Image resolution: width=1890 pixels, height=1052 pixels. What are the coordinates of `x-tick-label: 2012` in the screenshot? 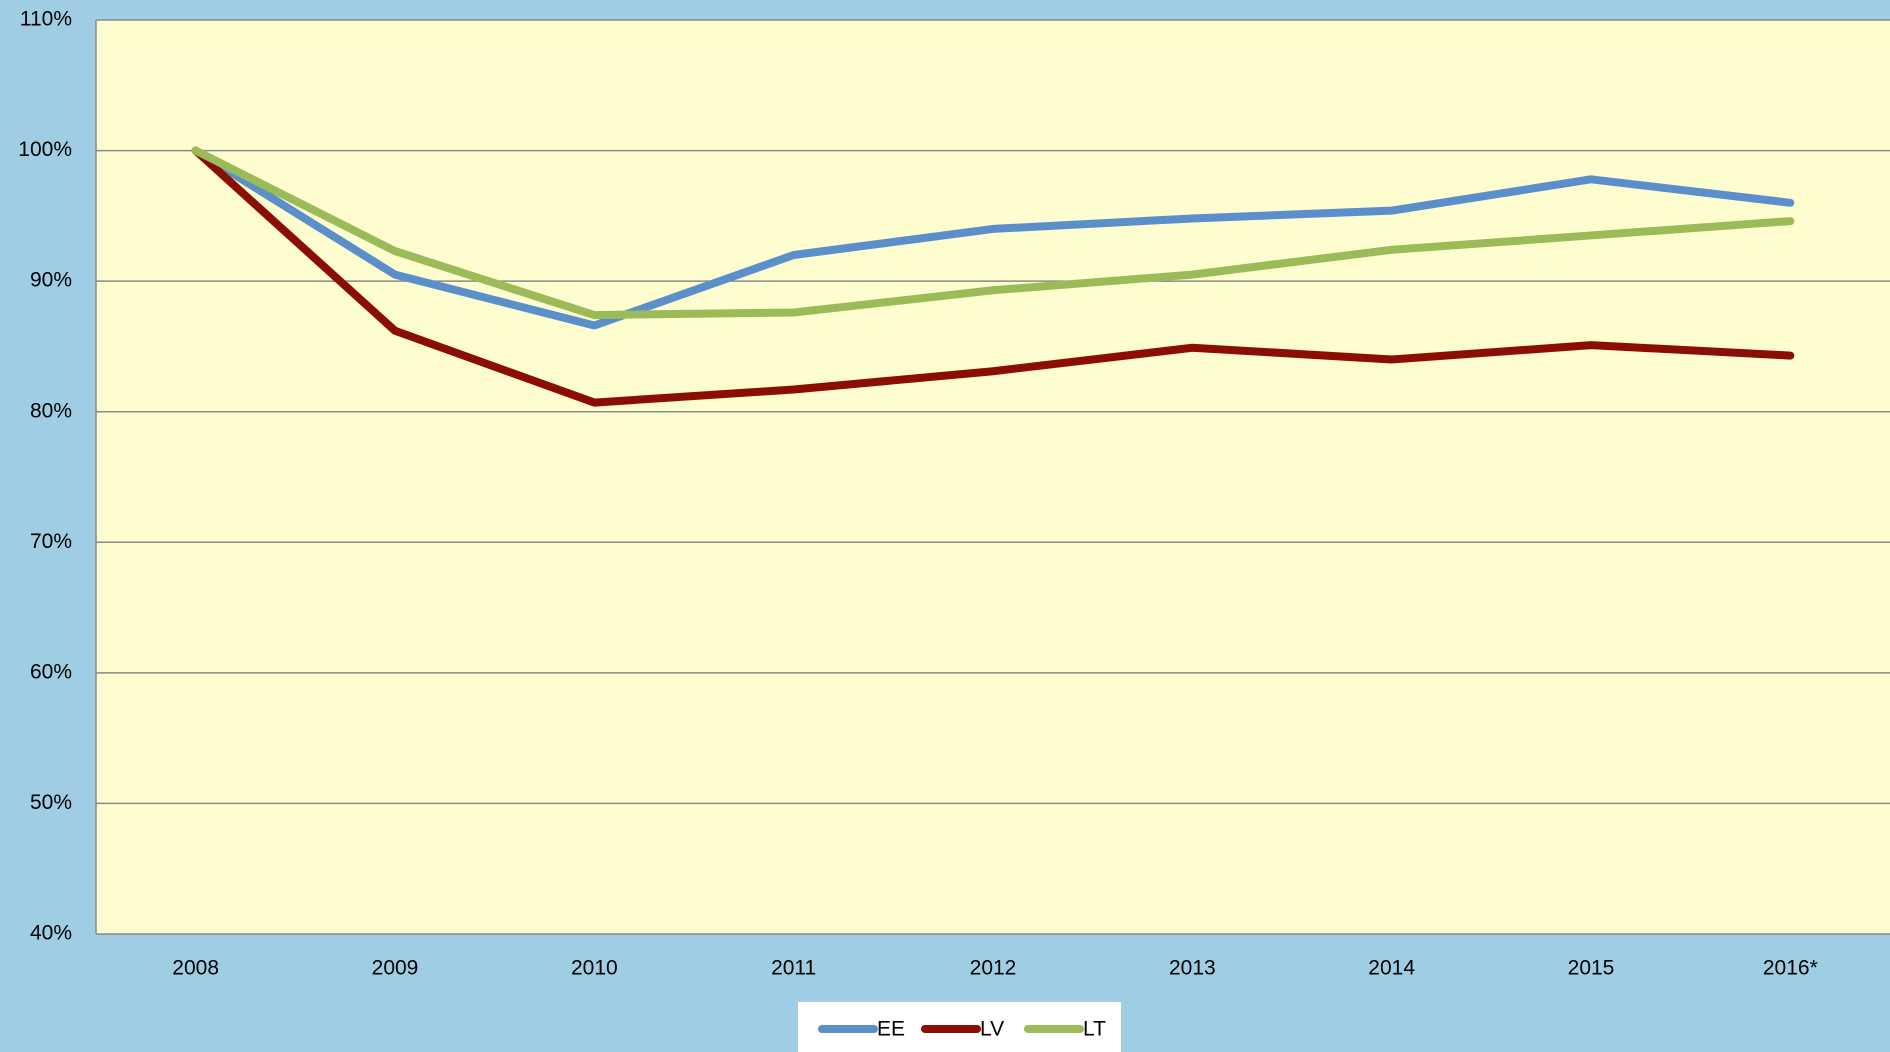 It's located at (993, 968).